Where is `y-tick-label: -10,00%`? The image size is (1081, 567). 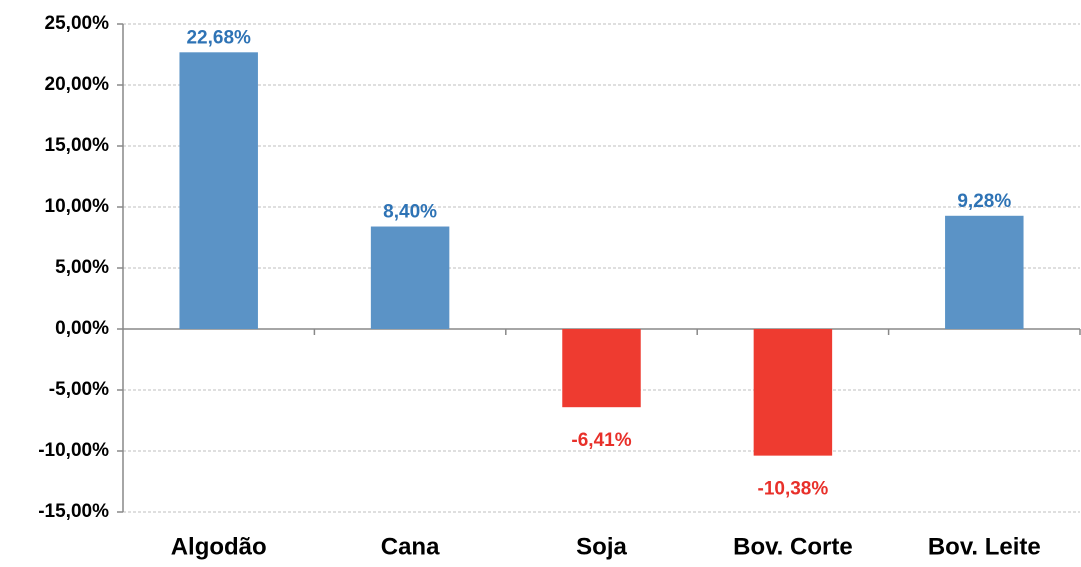
y-tick-label: -10,00% is located at coordinates (73, 450).